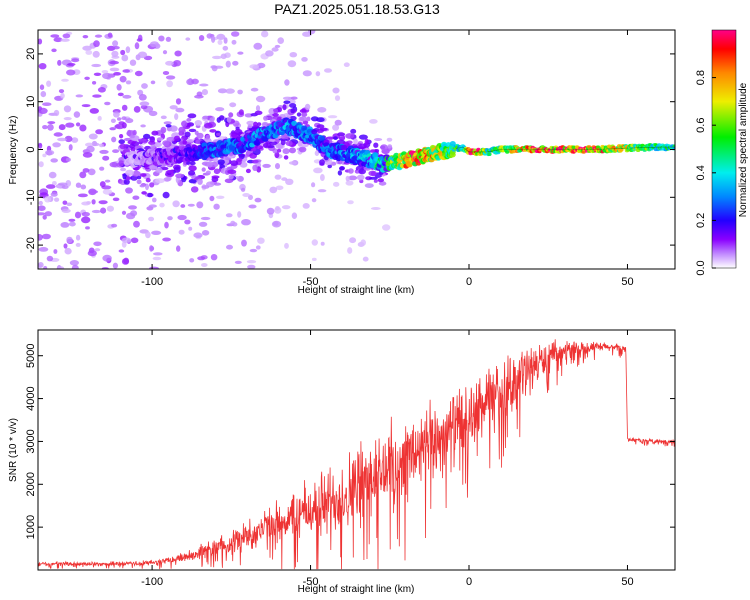 This screenshot has height=600, width=750. Describe the element at coordinates (701, 267) in the screenshot. I see `colorbar-tick-label: 0.0` at that location.